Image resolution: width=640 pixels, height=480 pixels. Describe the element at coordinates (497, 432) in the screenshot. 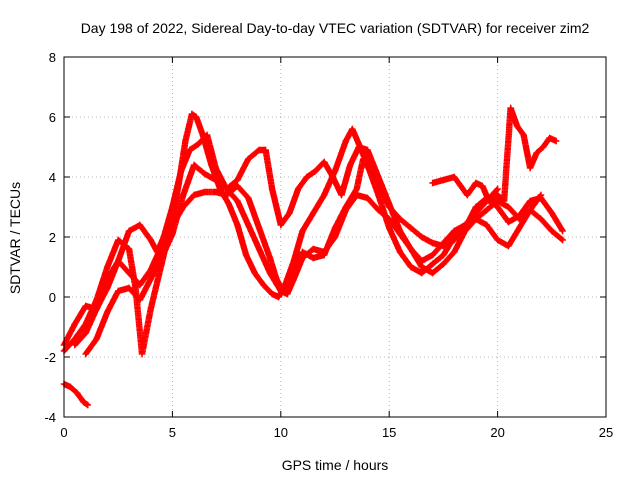

I see `x-tick-label: 20` at that location.